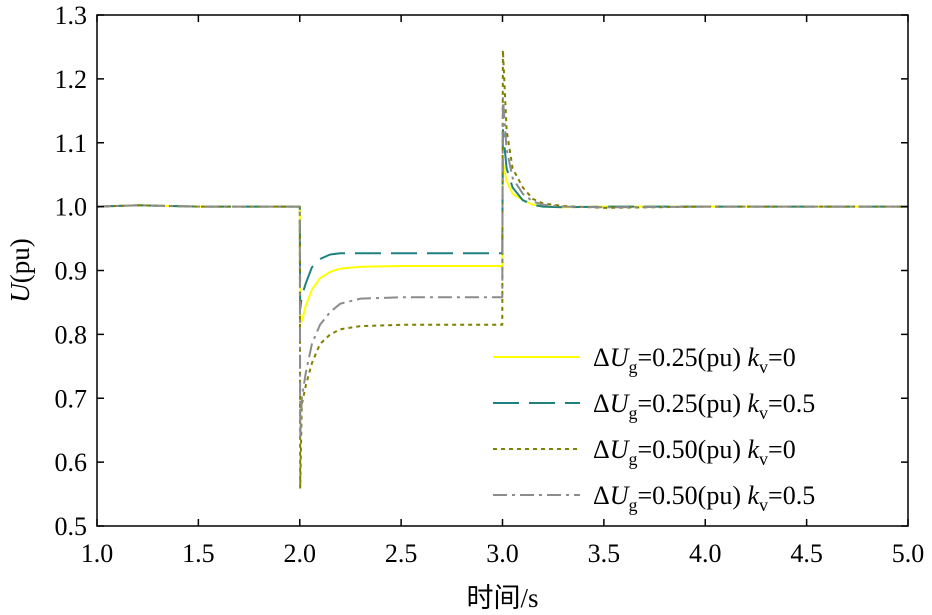 The height and width of the screenshot is (615, 932). What do you see at coordinates (71, 462) in the screenshot?
I see `y-tick-label: 0.6` at bounding box center [71, 462].